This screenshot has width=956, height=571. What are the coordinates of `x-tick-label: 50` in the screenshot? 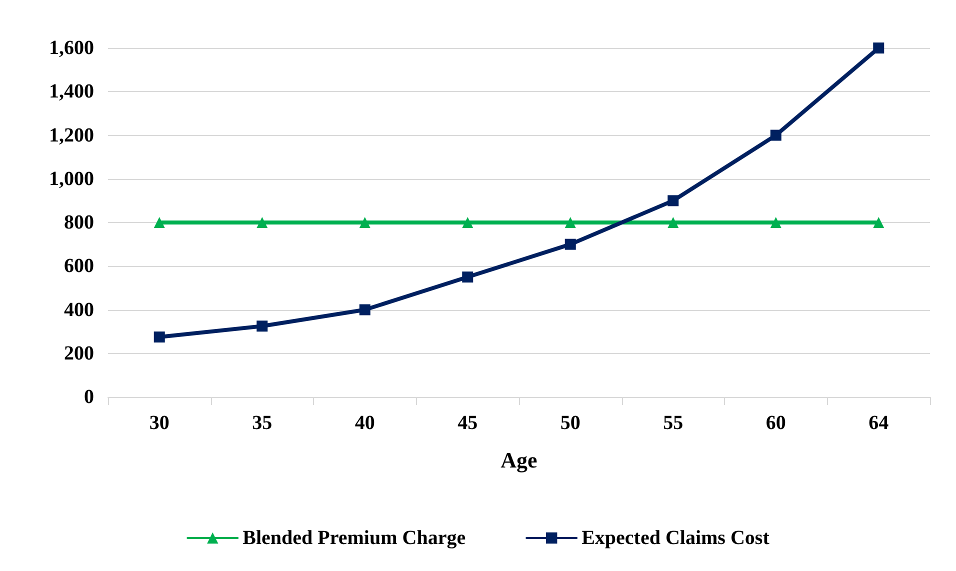 It's located at (570, 423).